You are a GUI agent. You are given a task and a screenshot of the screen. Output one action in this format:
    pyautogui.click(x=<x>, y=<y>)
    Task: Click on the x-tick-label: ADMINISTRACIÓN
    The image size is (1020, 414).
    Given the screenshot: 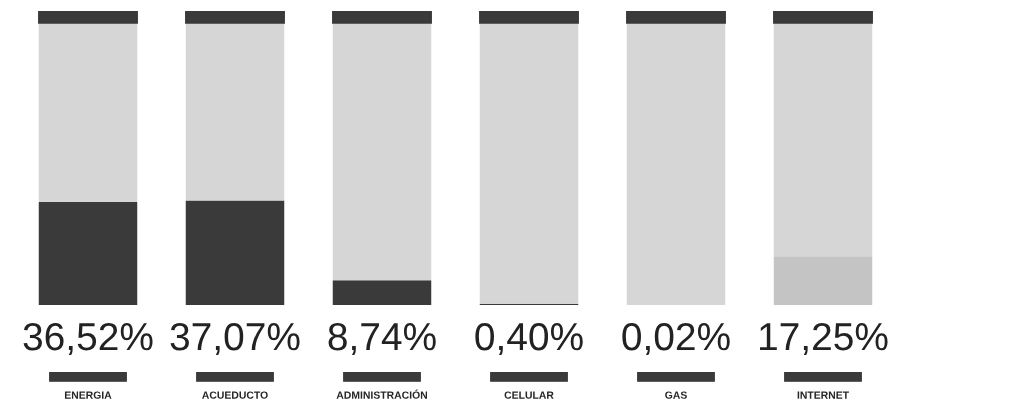 What is the action you would take?
    pyautogui.click(x=382, y=394)
    